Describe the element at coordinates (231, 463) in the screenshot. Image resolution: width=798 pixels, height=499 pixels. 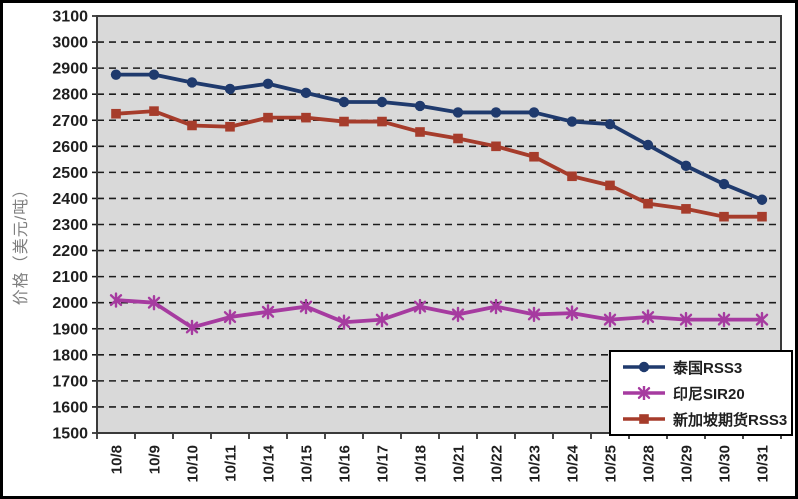
I see `svg-text: 10/11` at that location.